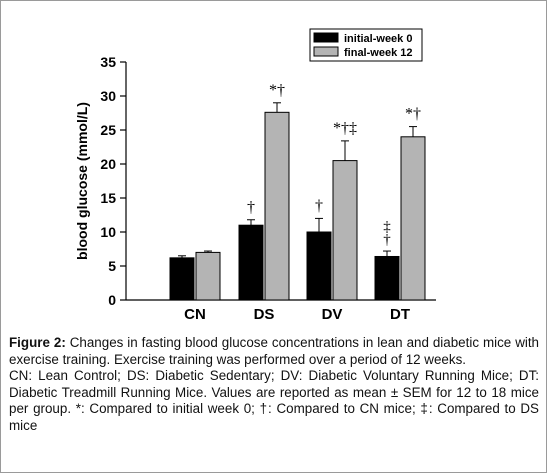  Describe the element at coordinates (195, 314) in the screenshot. I see `x-tick-label: CN` at that location.